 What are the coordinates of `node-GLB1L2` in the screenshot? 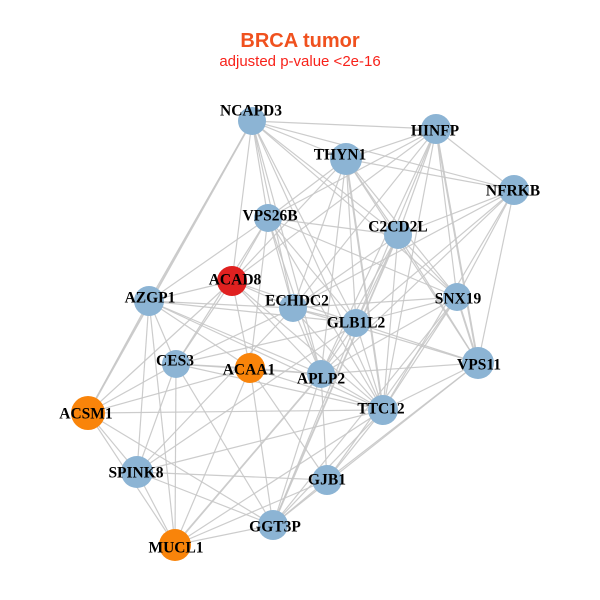 It's located at (356, 323).